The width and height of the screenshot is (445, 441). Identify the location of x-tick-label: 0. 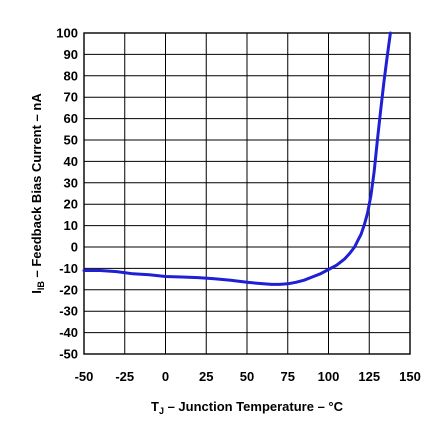
(165, 376).